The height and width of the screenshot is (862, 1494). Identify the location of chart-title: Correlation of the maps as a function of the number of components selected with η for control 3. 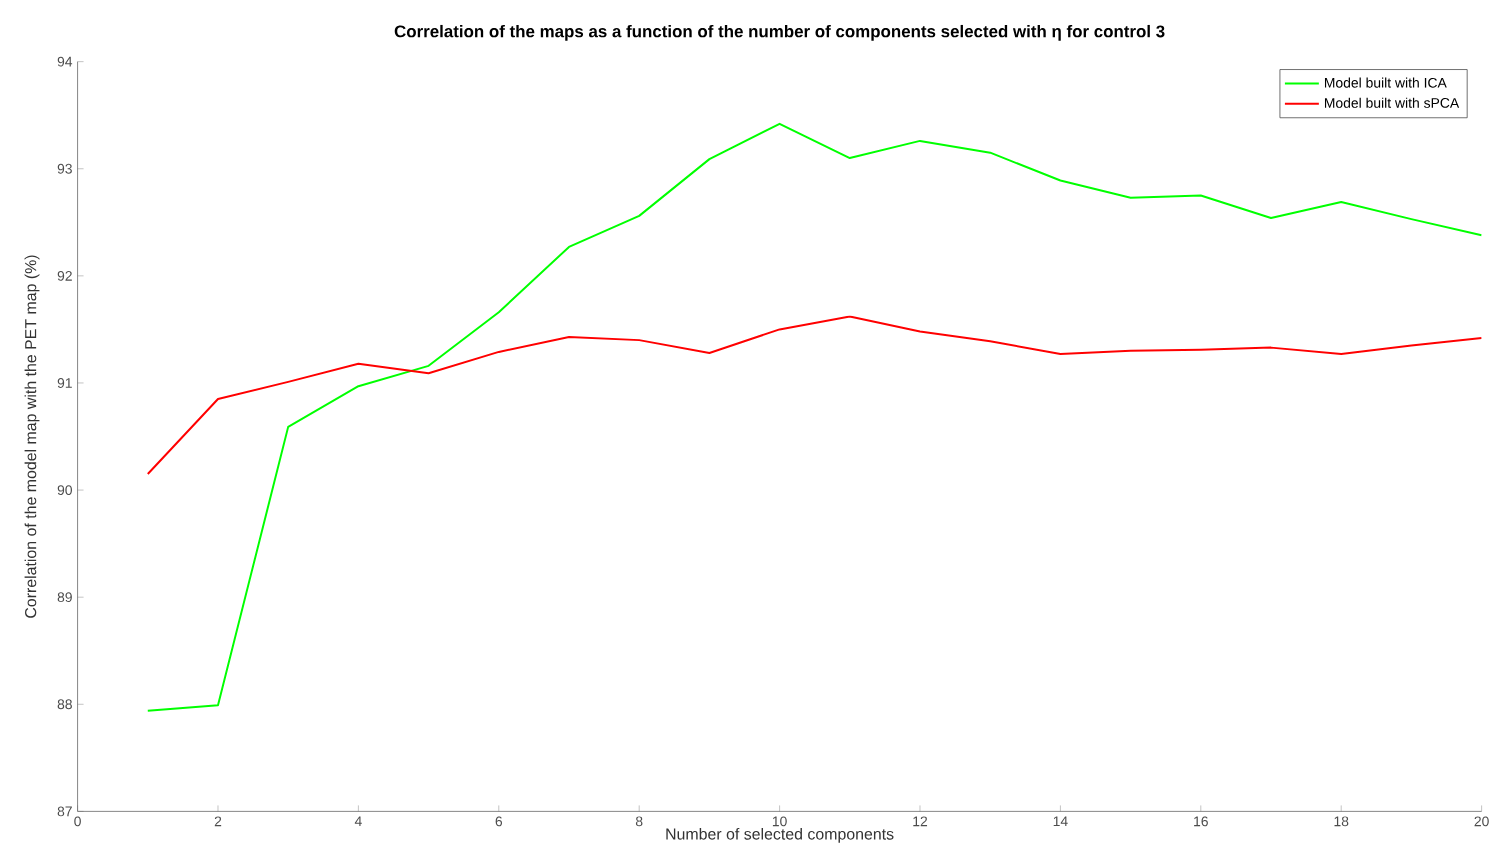
(779, 33).